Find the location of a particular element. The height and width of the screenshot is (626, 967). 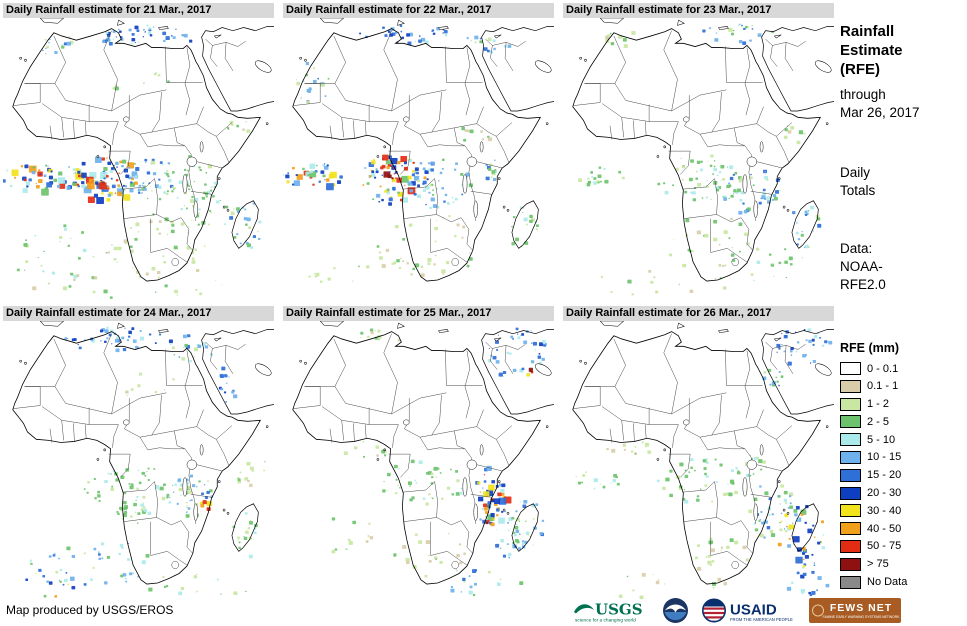

noaa-sea-icon is located at coordinates (675, 615).